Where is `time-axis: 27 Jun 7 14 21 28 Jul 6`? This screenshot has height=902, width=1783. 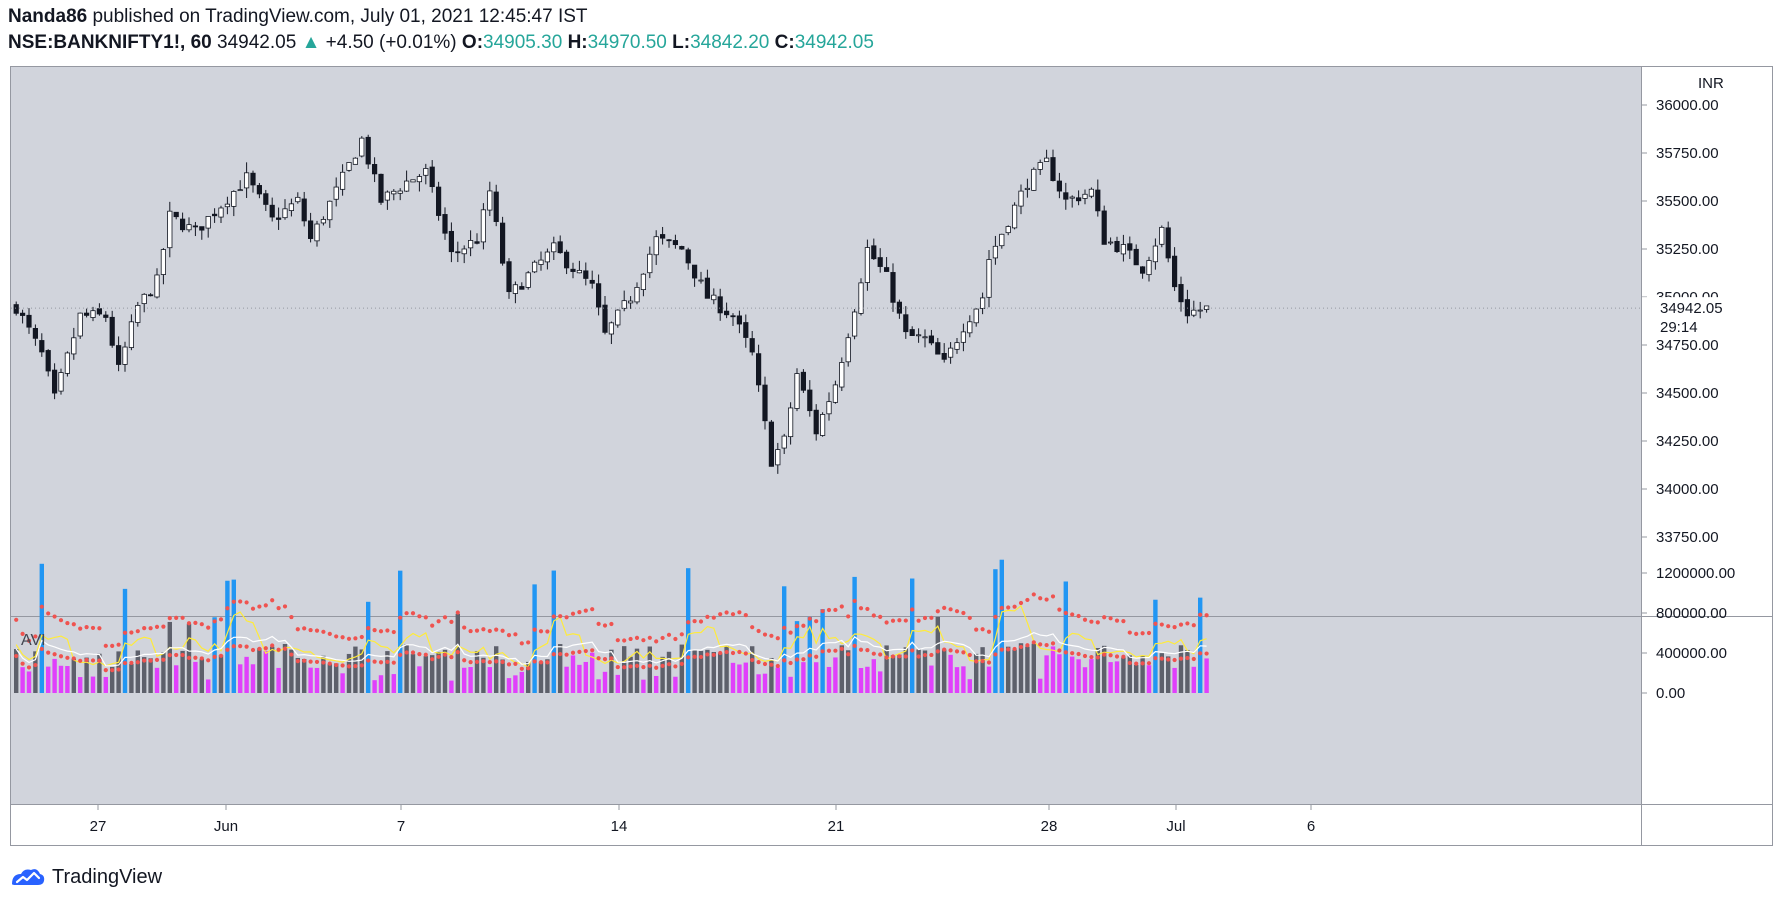
time-axis: 27 Jun 7 14 21 28 Jul 6 is located at coordinates (703, 820).